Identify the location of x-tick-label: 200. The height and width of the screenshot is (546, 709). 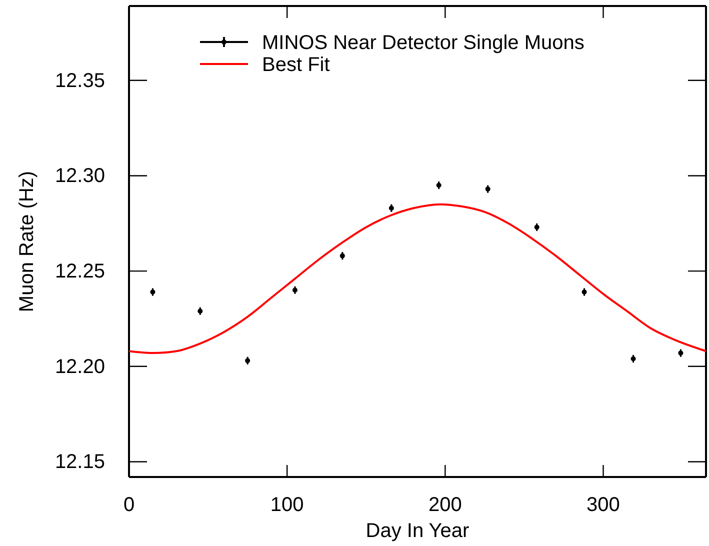
(445, 505).